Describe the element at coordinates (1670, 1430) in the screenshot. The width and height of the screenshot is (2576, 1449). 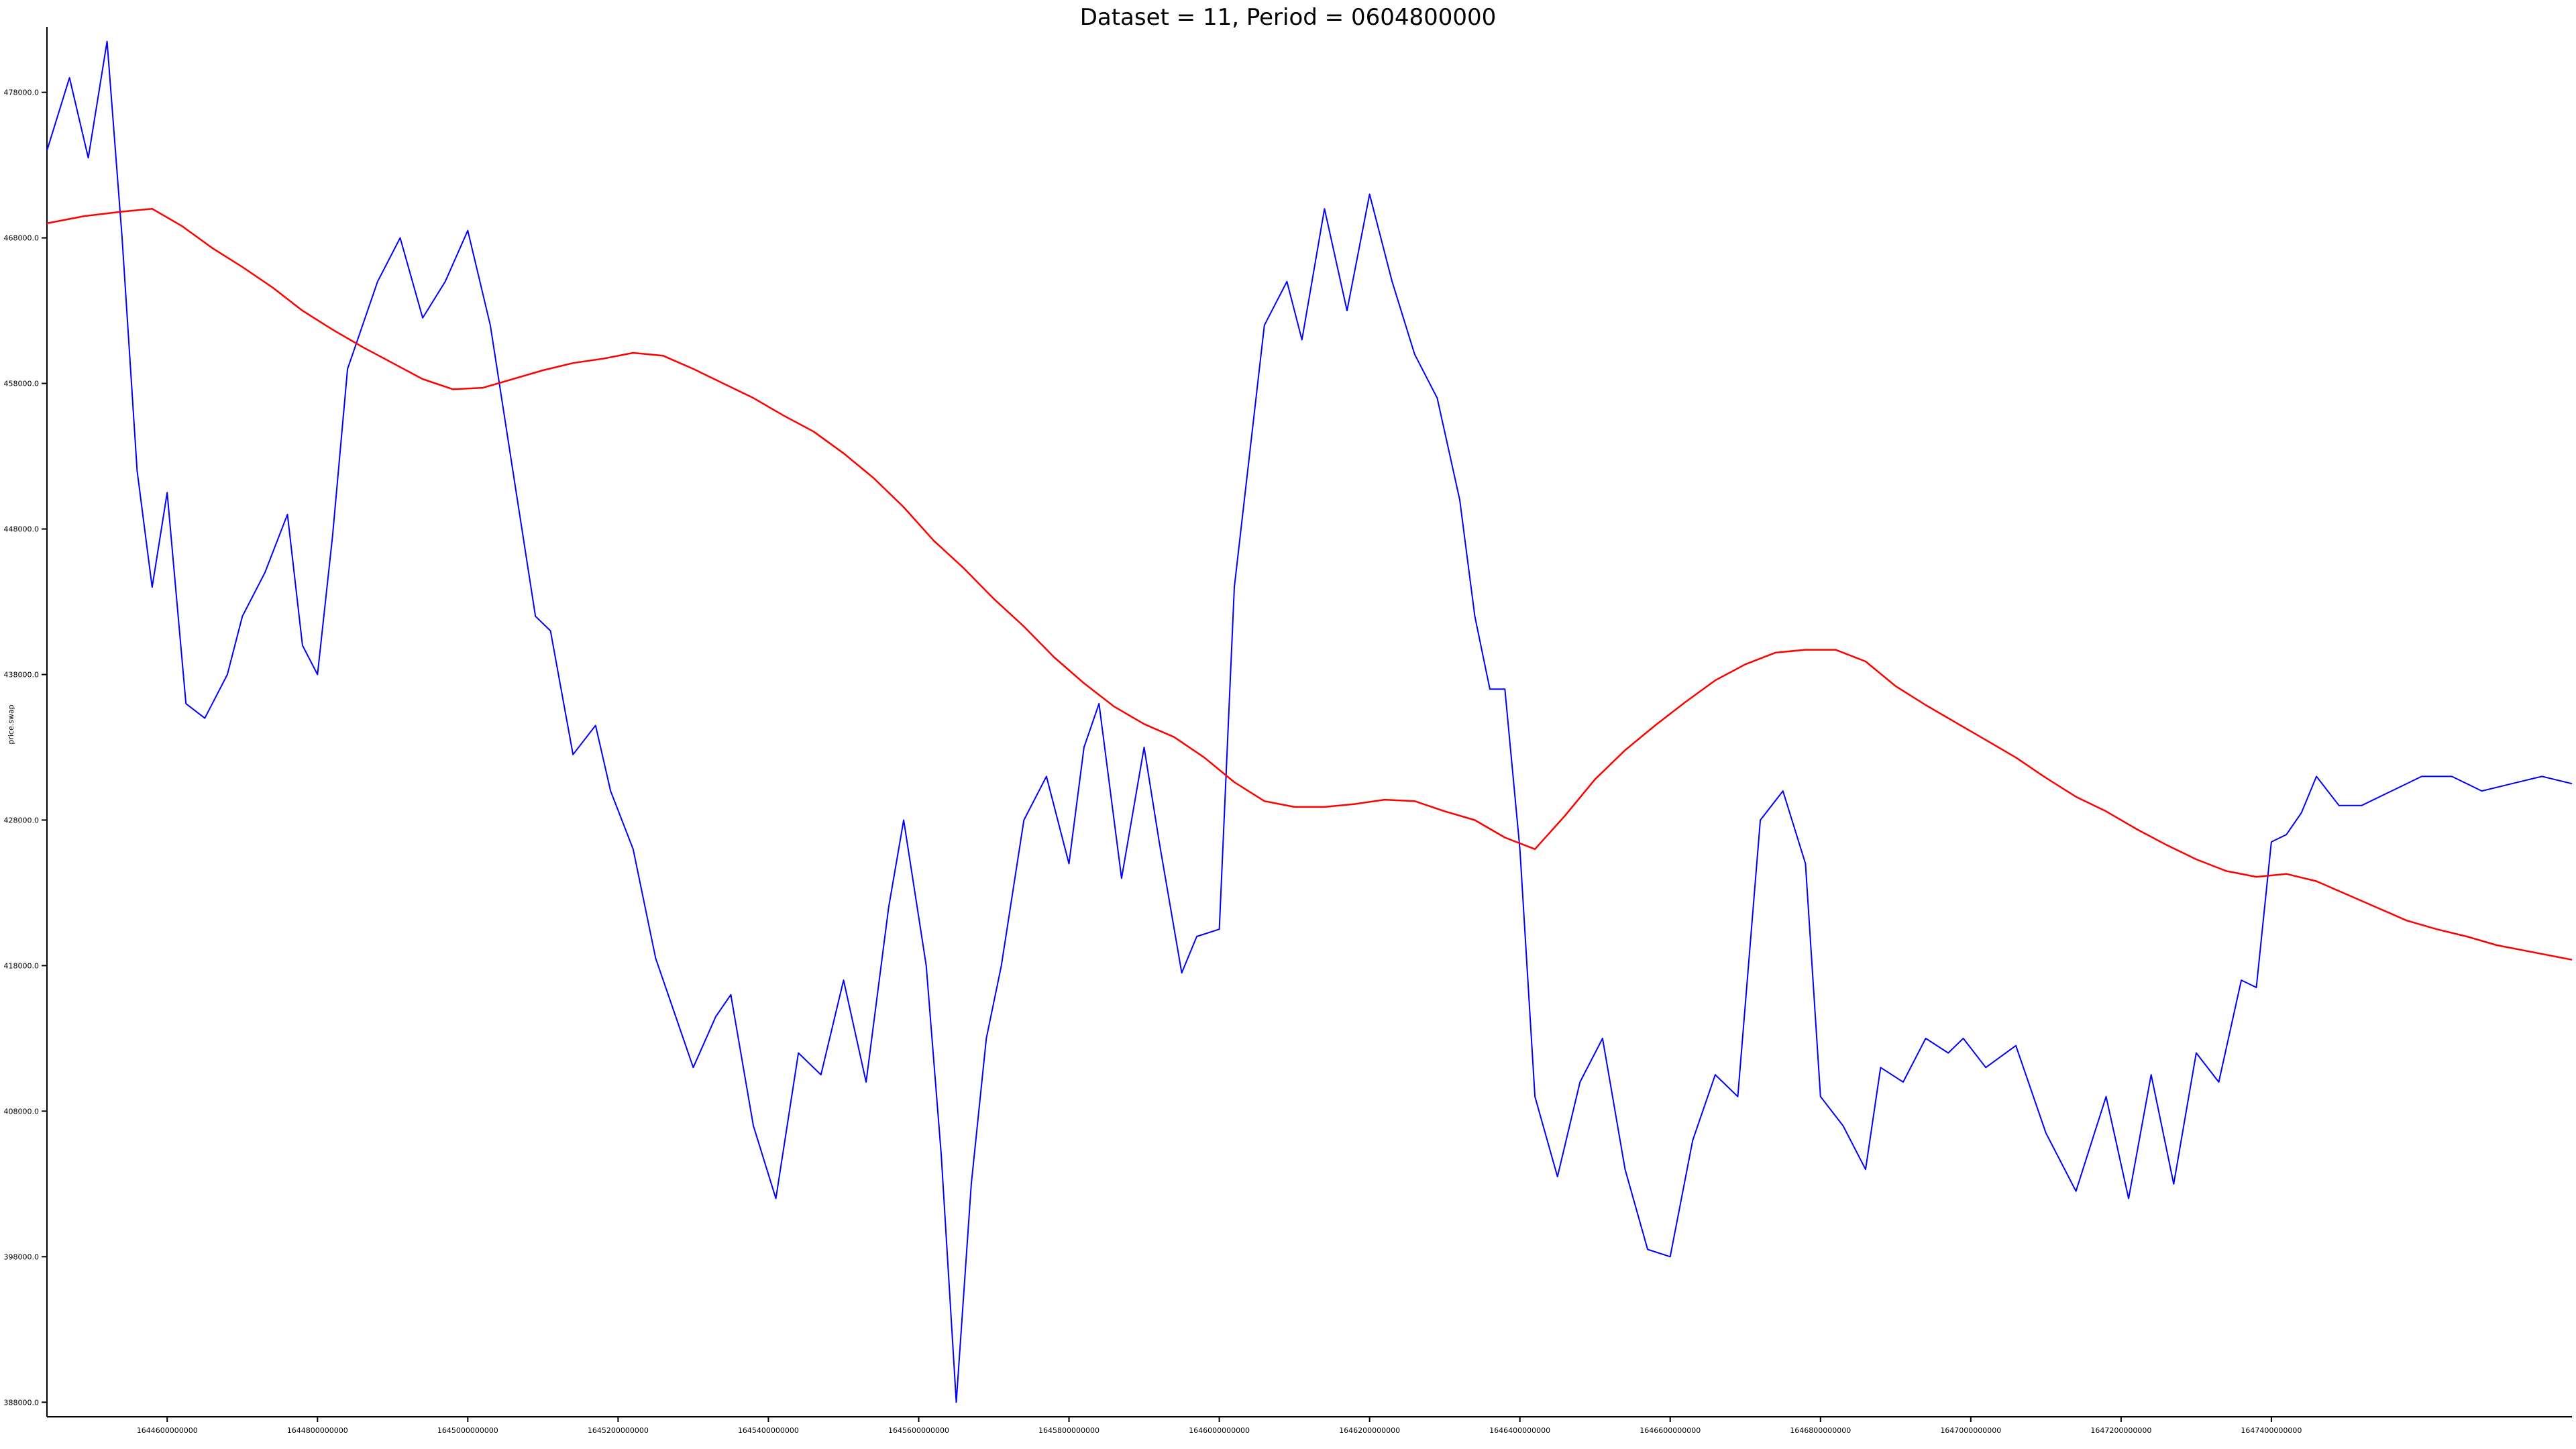
I see `x-tick-label: 1646600000000` at that location.